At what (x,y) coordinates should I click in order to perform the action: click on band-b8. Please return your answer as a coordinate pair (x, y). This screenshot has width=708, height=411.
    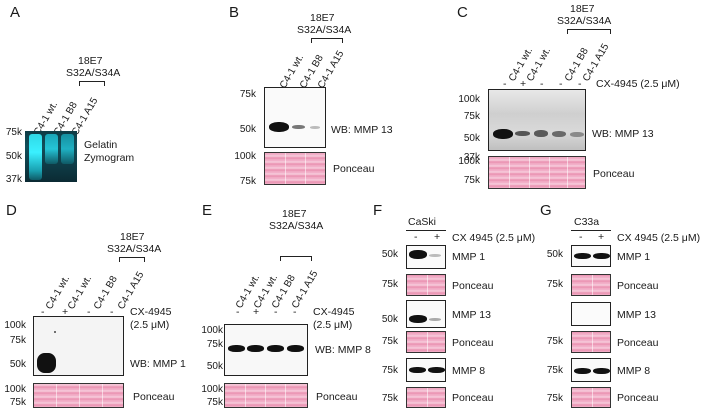
    Looking at the image, I should click on (298, 127).